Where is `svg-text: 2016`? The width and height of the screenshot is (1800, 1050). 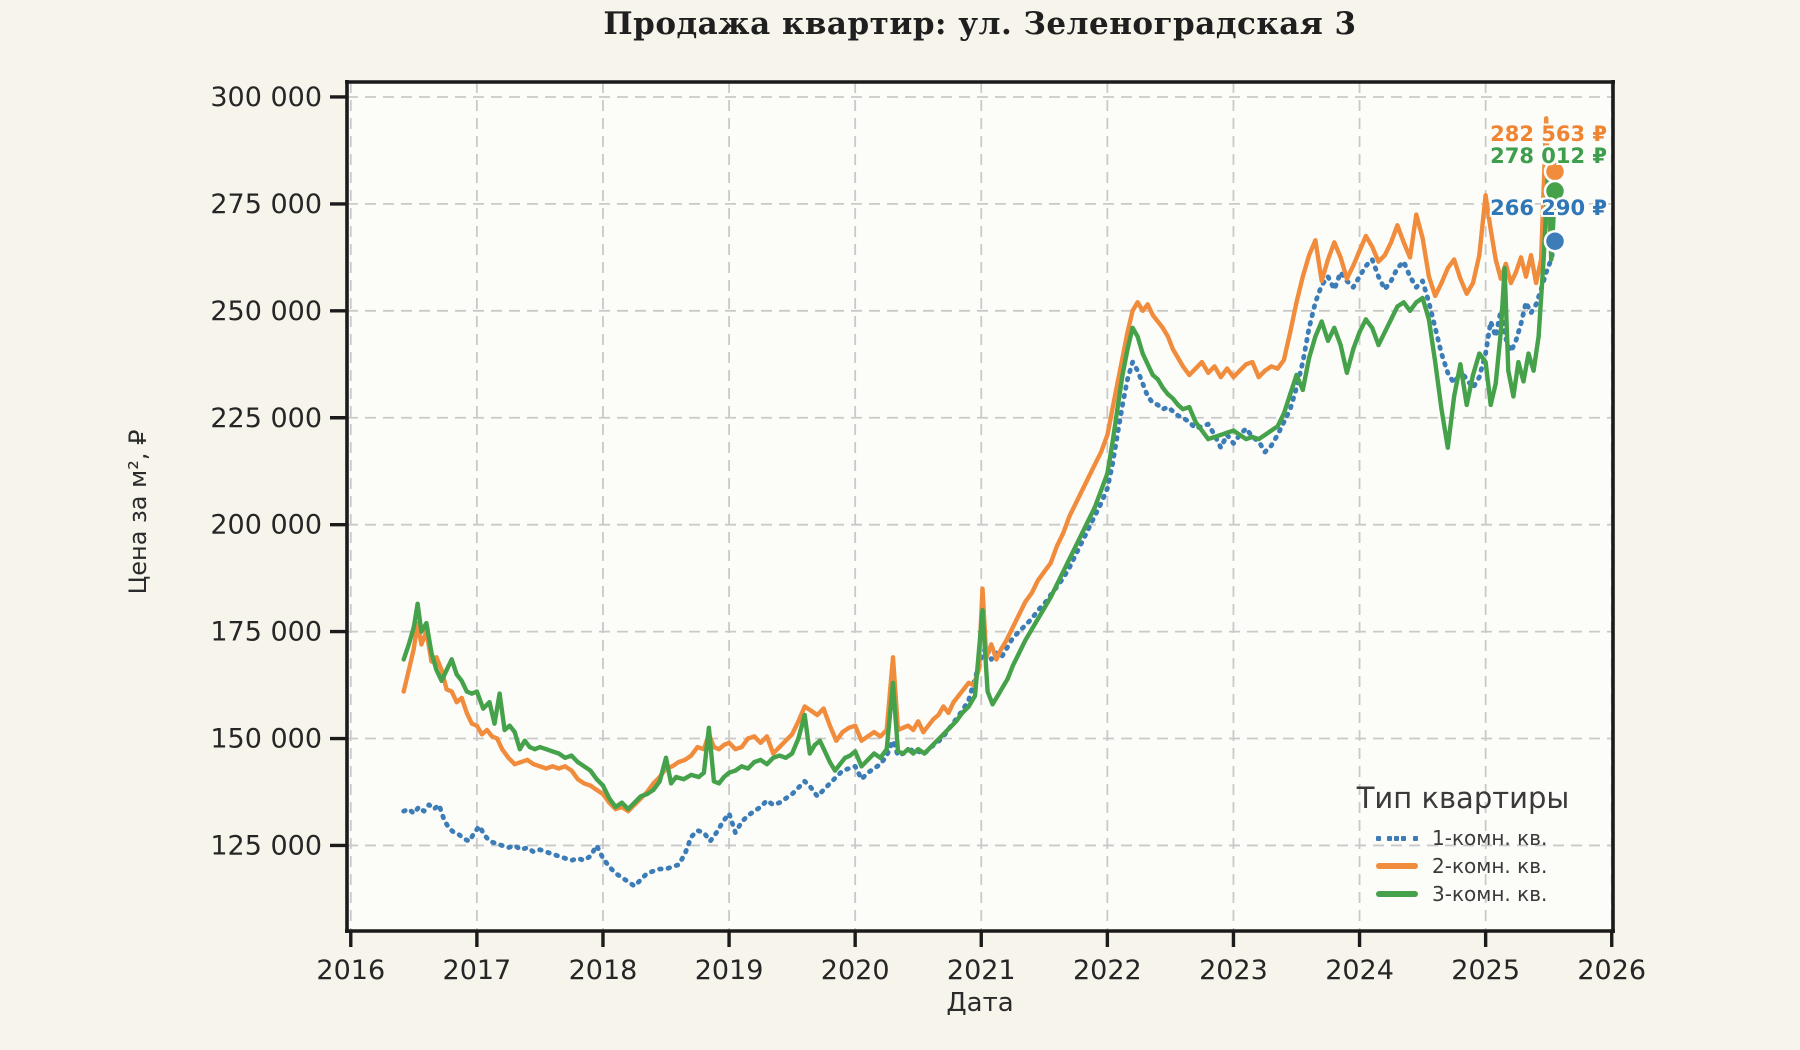
svg-text: 2016 is located at coordinates (350, 970).